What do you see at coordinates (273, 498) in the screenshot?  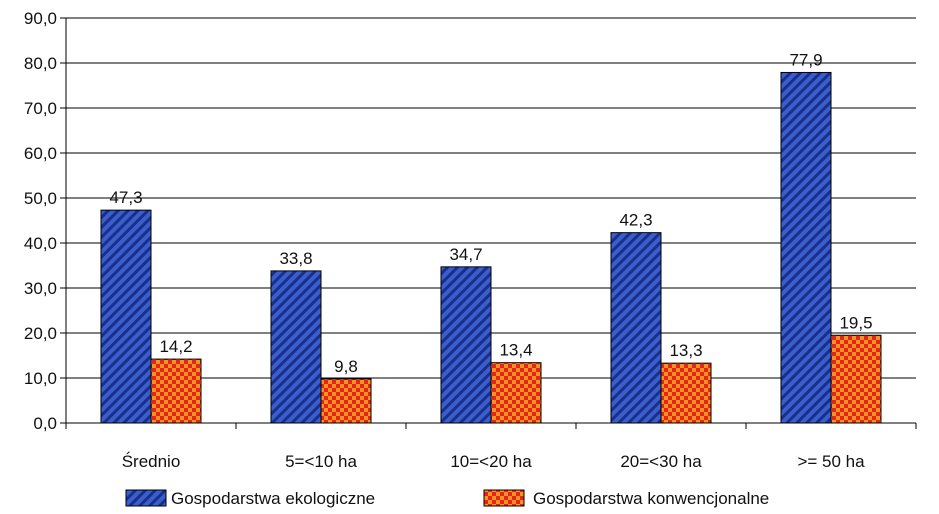 I see `legend-label: Gospodarstwa ekologiczne` at bounding box center [273, 498].